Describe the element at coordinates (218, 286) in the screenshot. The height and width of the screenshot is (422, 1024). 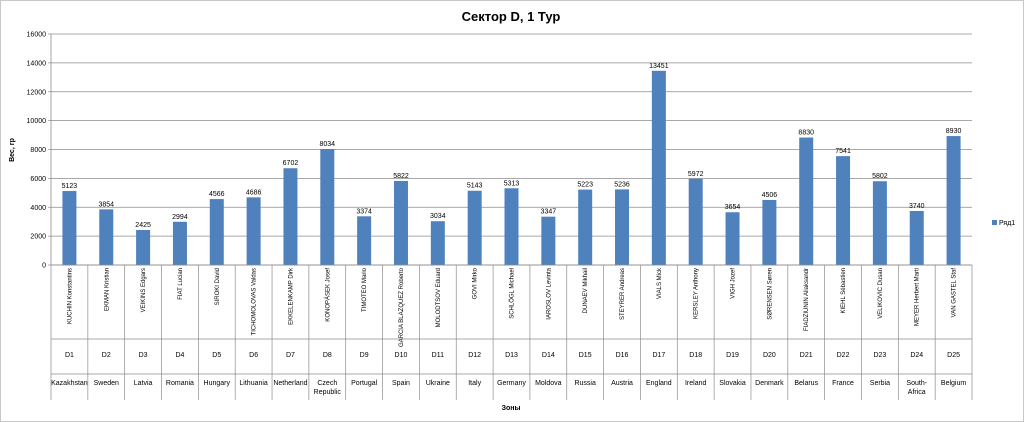
I see `category-name-label: SIROKI David` at that location.